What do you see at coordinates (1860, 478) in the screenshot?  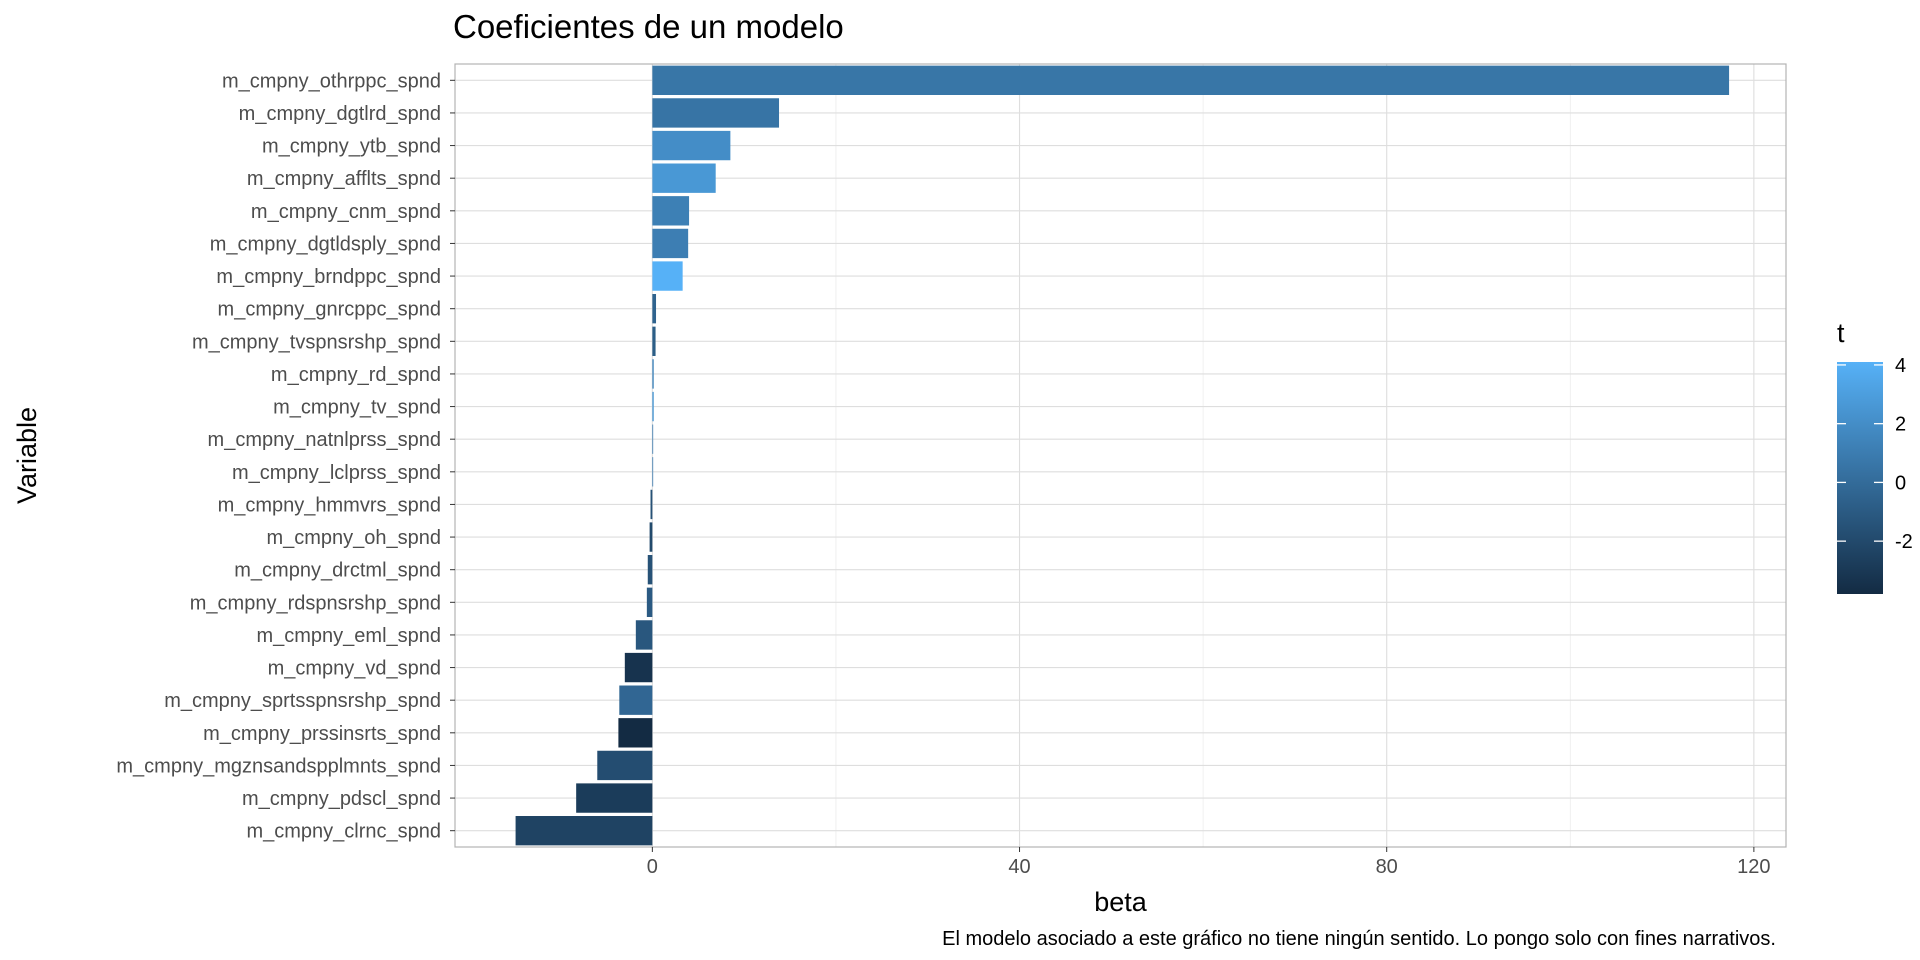 I see `legend-colorbar` at bounding box center [1860, 478].